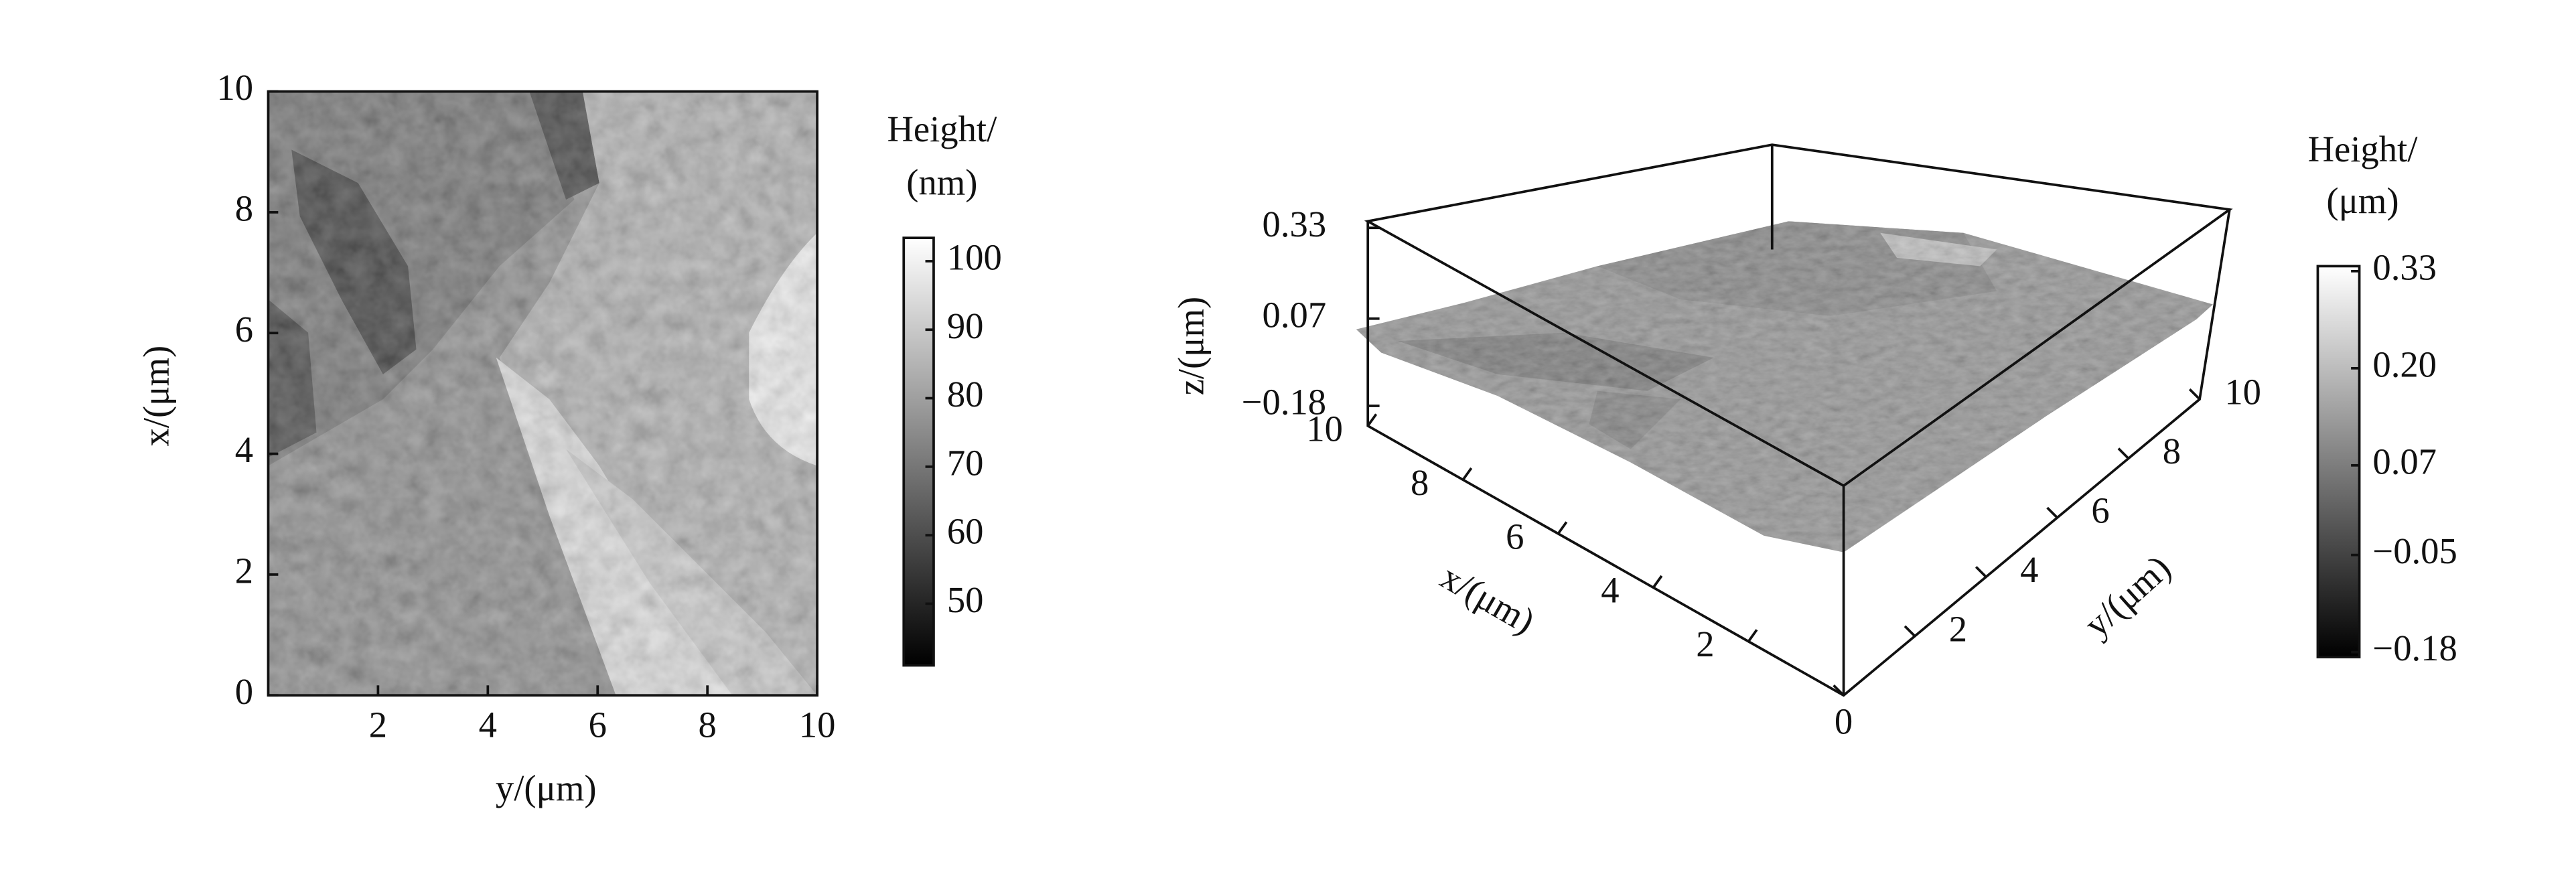  I want to click on colorbar-tick-label: 0.20, so click(2404, 364).